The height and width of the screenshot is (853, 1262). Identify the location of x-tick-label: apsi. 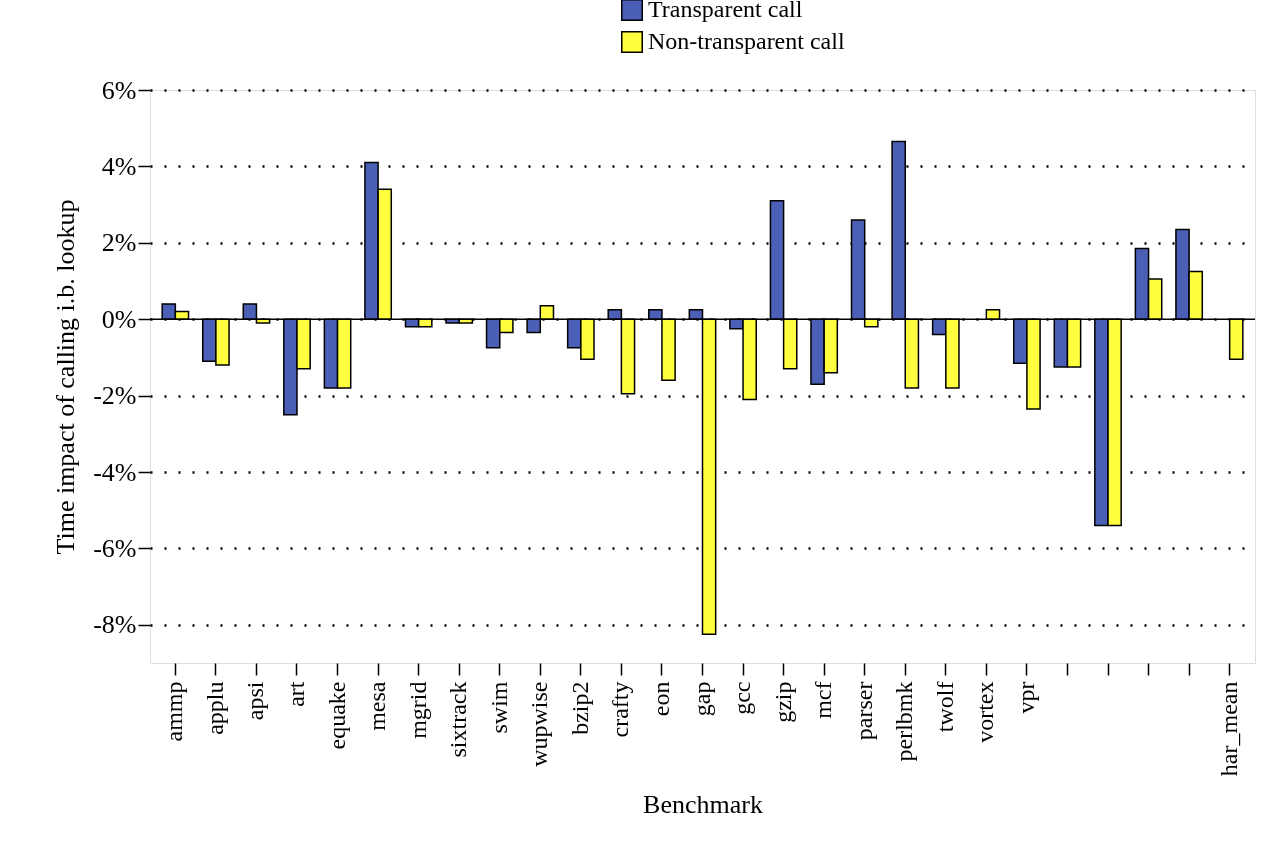
(255, 701).